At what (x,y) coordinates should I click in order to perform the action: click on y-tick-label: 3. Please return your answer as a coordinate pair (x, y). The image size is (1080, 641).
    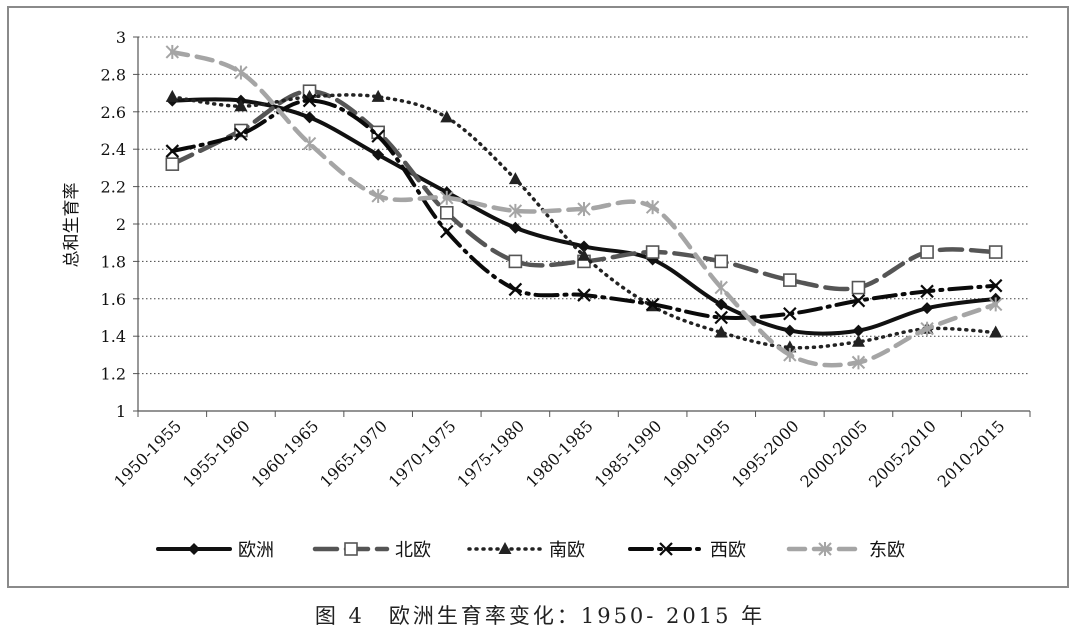
    Looking at the image, I should click on (121, 37).